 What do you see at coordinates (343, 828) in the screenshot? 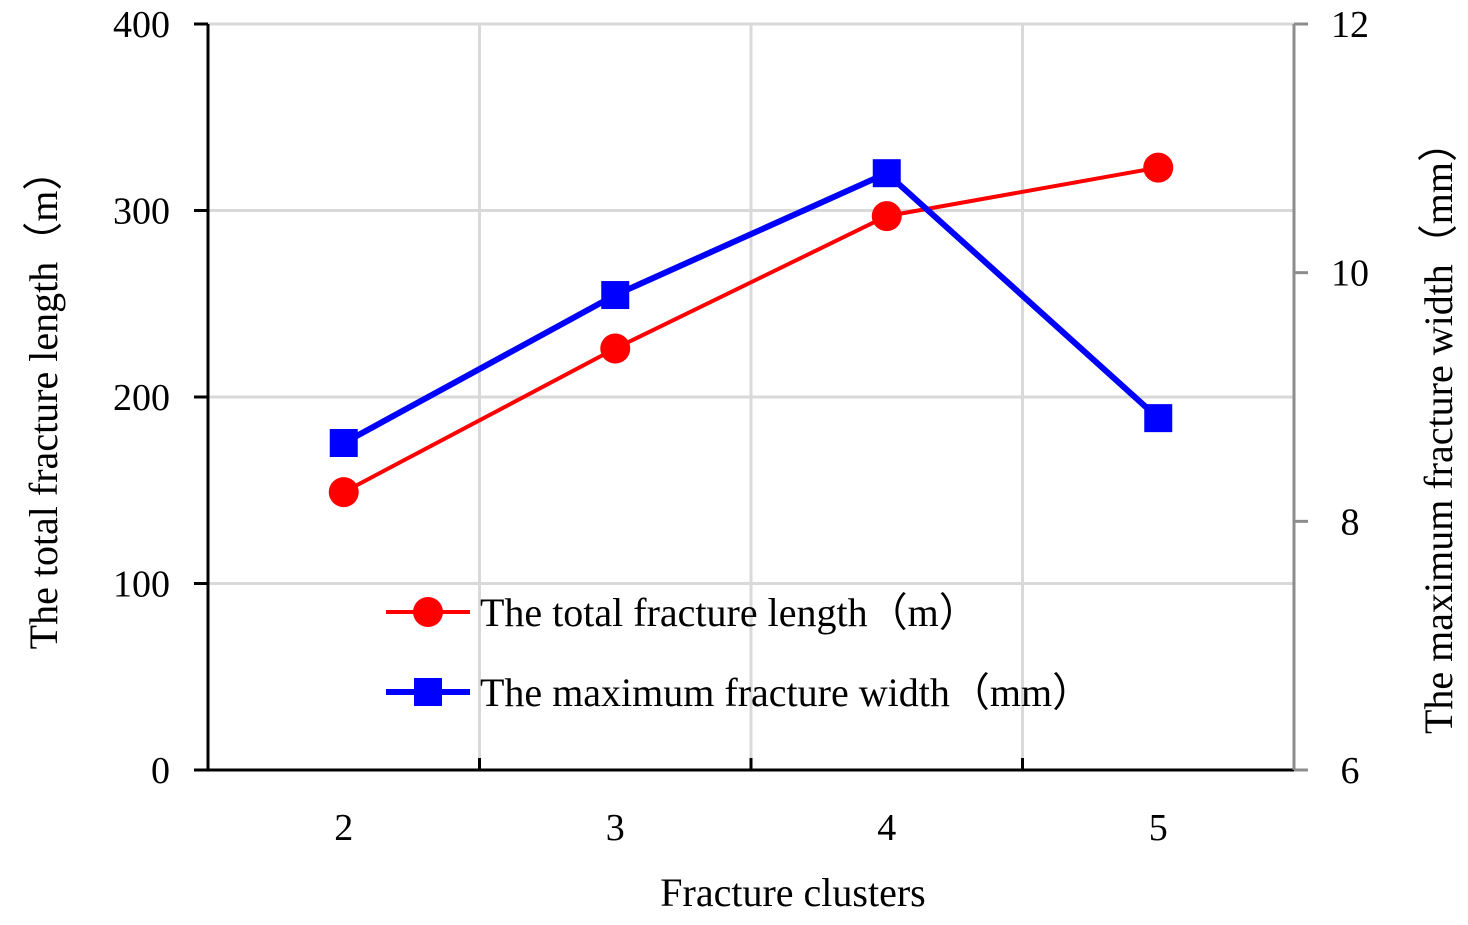
I see `x-tick-label: 2` at bounding box center [343, 828].